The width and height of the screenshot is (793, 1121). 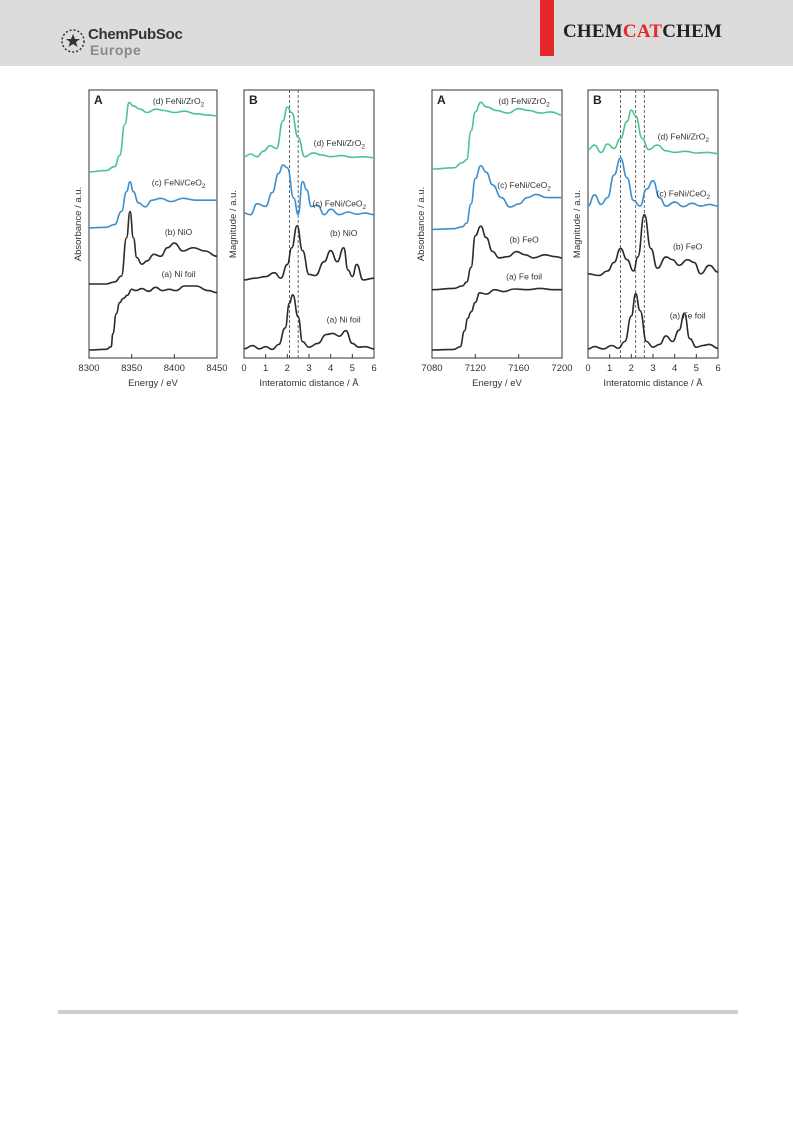 What do you see at coordinates (593, 31) in the screenshot?
I see `journal-prefix: CHEM` at bounding box center [593, 31].